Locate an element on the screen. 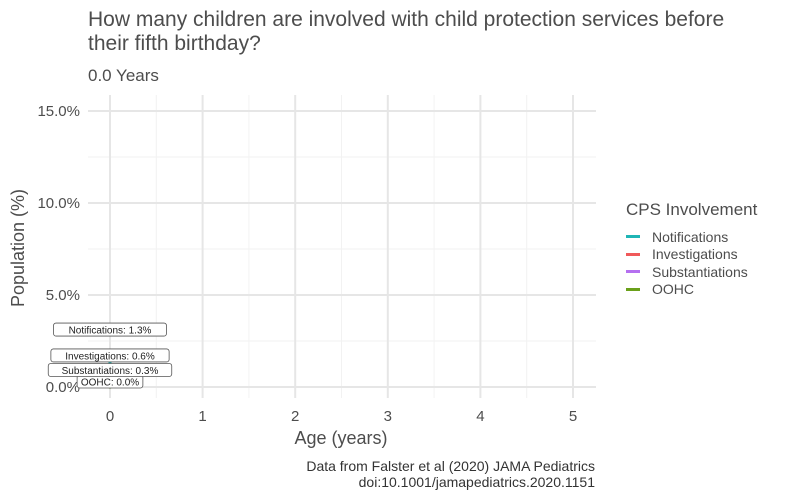 This screenshot has height=500, width=800. caption-line: doi:10.1001/jamapediatrics.2020.1151 is located at coordinates (476, 482).